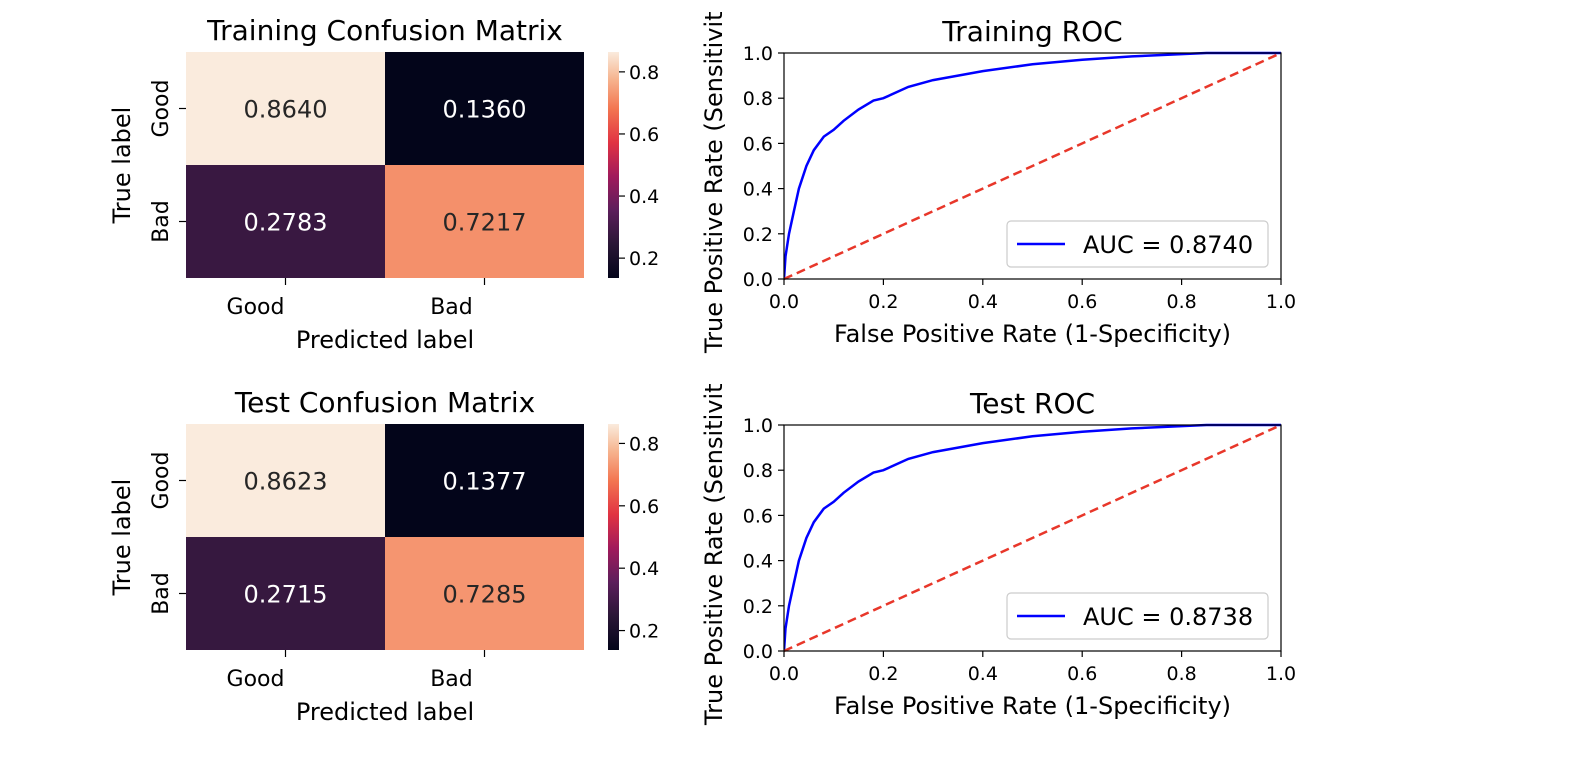  Describe the element at coordinates (384, 402) in the screenshot. I see `heatmap-title: Test Confusion Matrix` at that location.